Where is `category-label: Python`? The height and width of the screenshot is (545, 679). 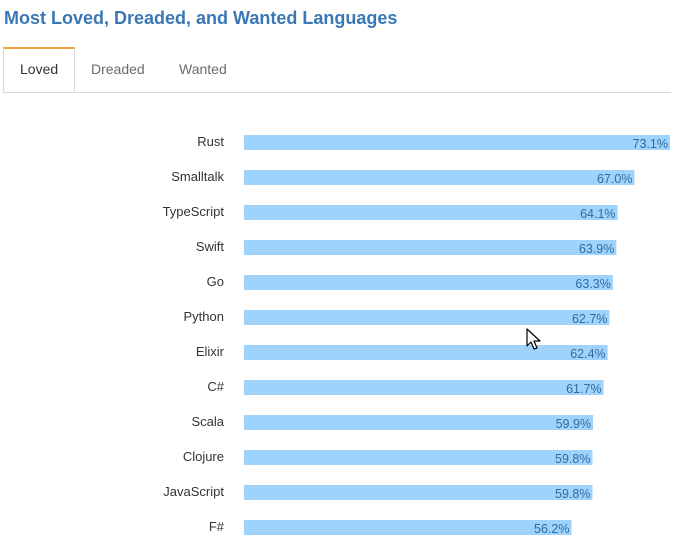
category-label: Python is located at coordinates (204, 316).